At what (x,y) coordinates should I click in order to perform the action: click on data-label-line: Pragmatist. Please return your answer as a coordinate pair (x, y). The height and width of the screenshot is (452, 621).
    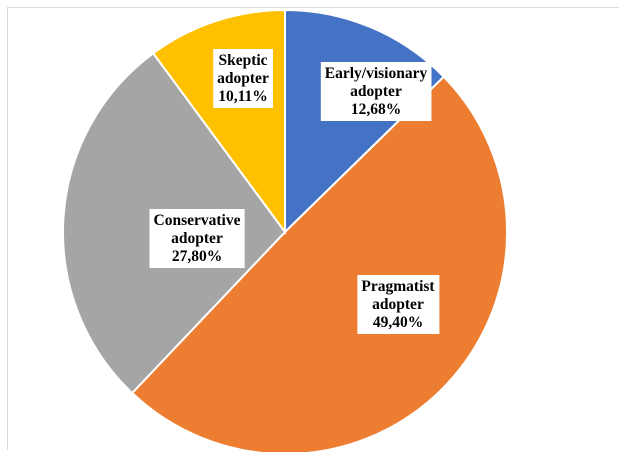
    Looking at the image, I should click on (398, 286).